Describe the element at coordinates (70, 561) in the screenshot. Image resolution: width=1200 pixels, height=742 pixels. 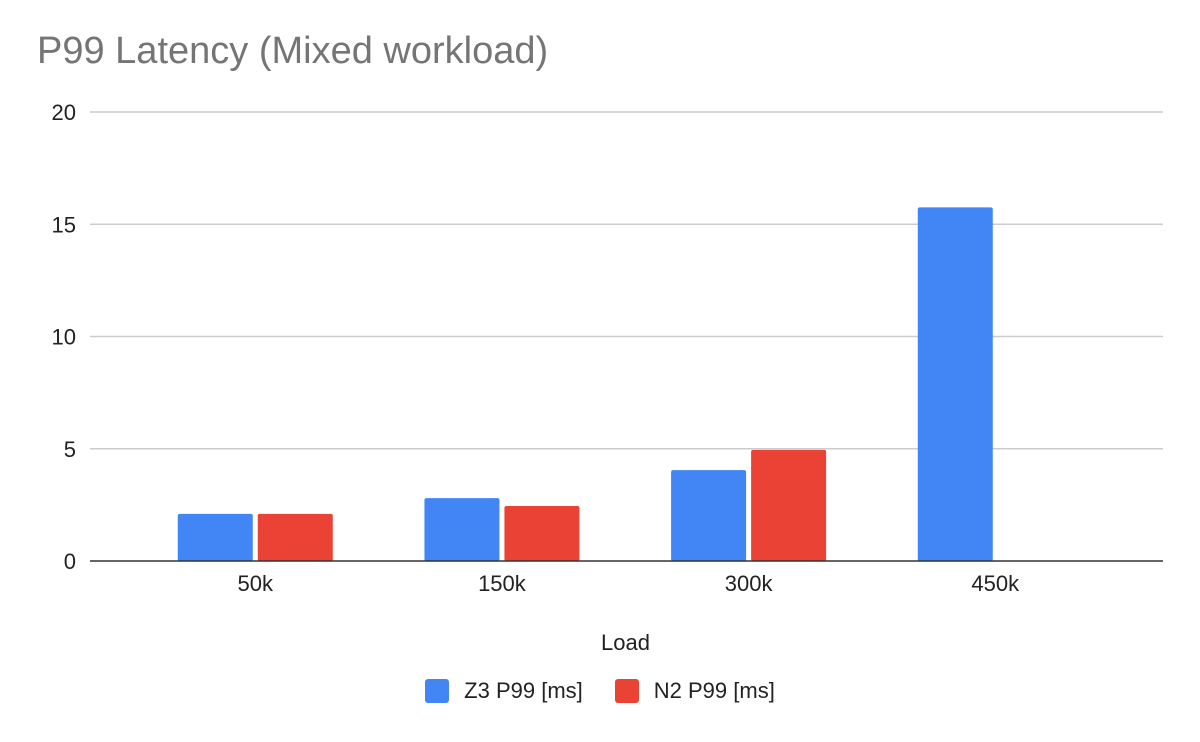
I see `y-tick-label: 0` at that location.